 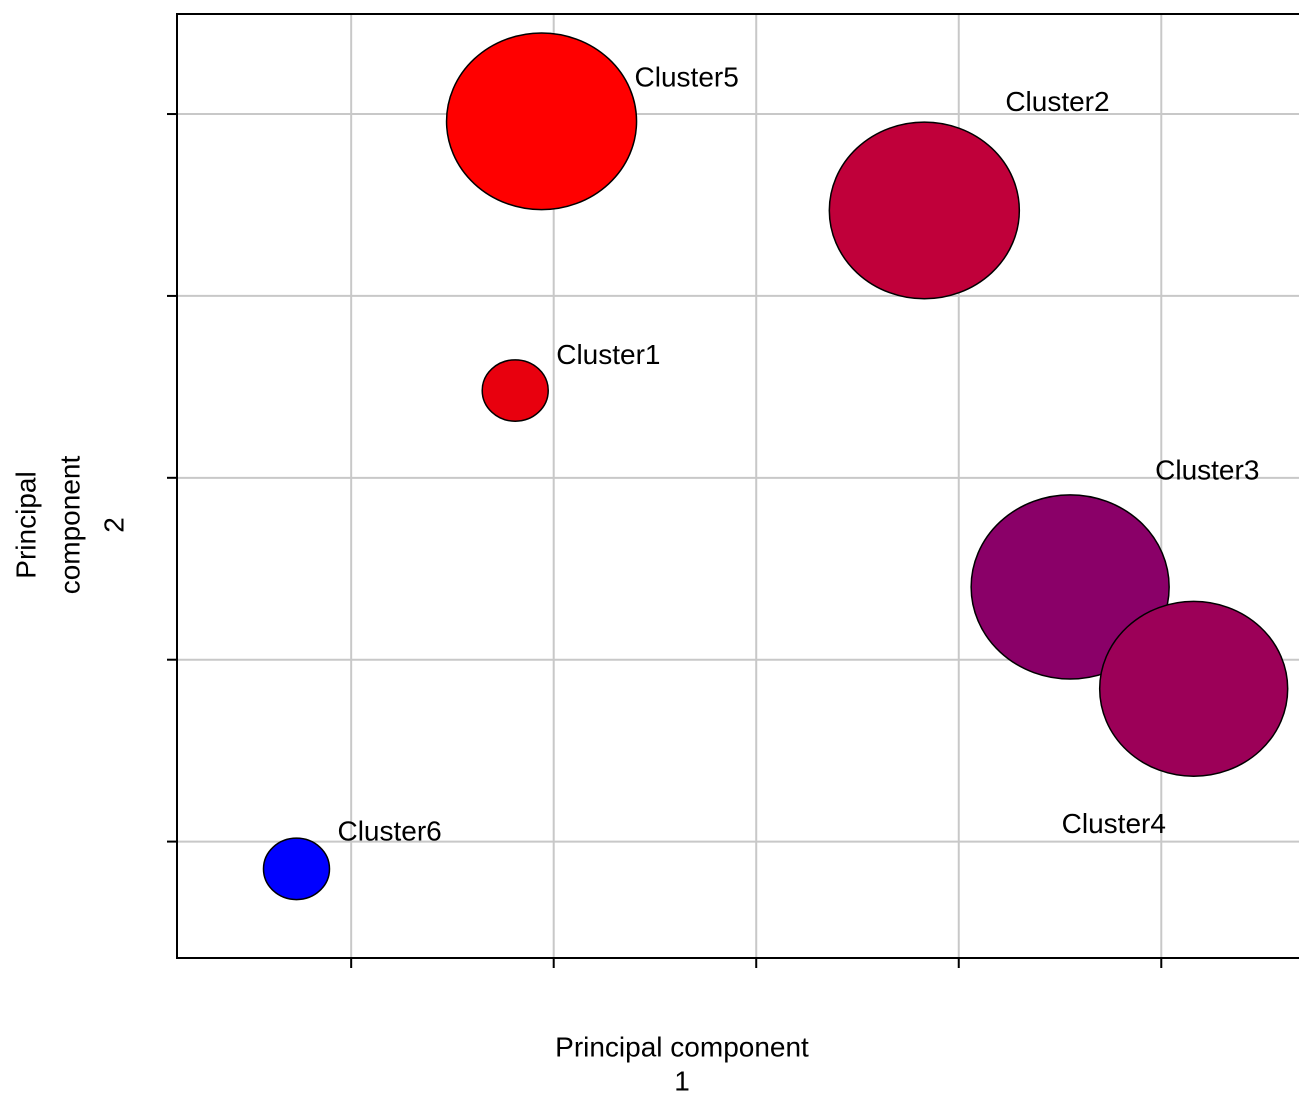 I want to click on y-axis-label: 2, so click(x=113, y=525).